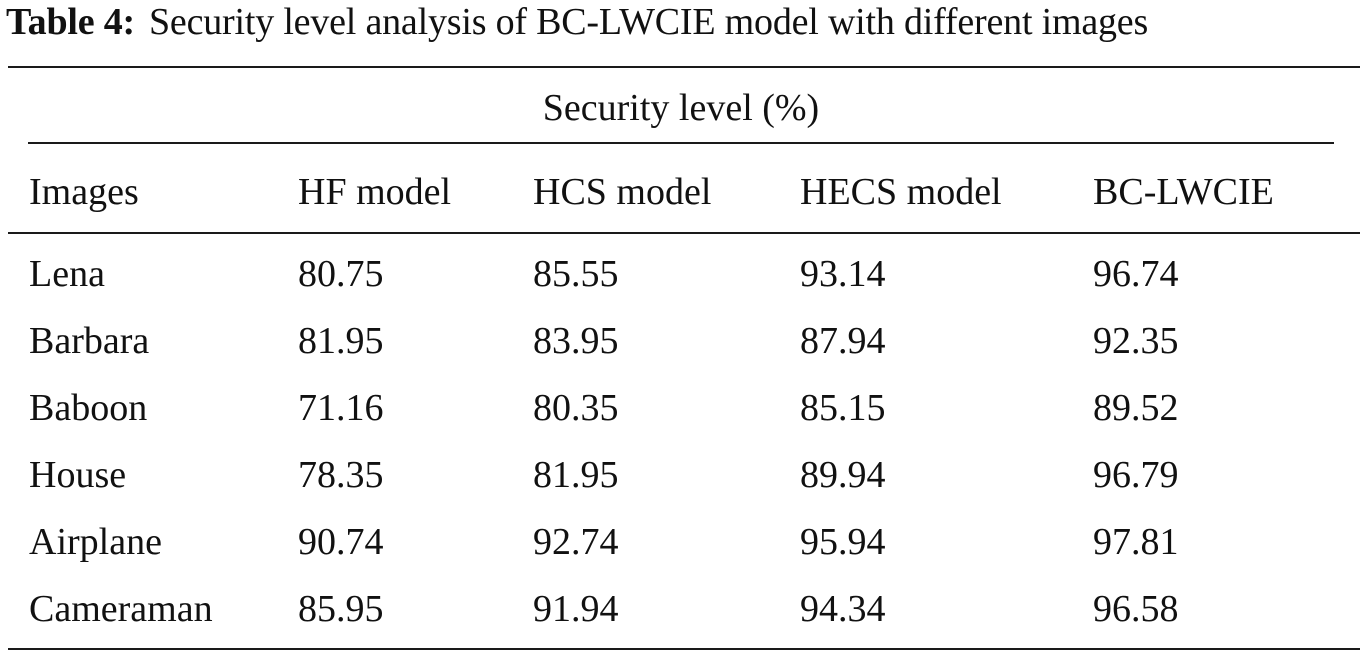 Image resolution: width=1362 pixels, height=651 pixels. What do you see at coordinates (341, 475) in the screenshot?
I see `table-cell-hf-value: 78.35` at bounding box center [341, 475].